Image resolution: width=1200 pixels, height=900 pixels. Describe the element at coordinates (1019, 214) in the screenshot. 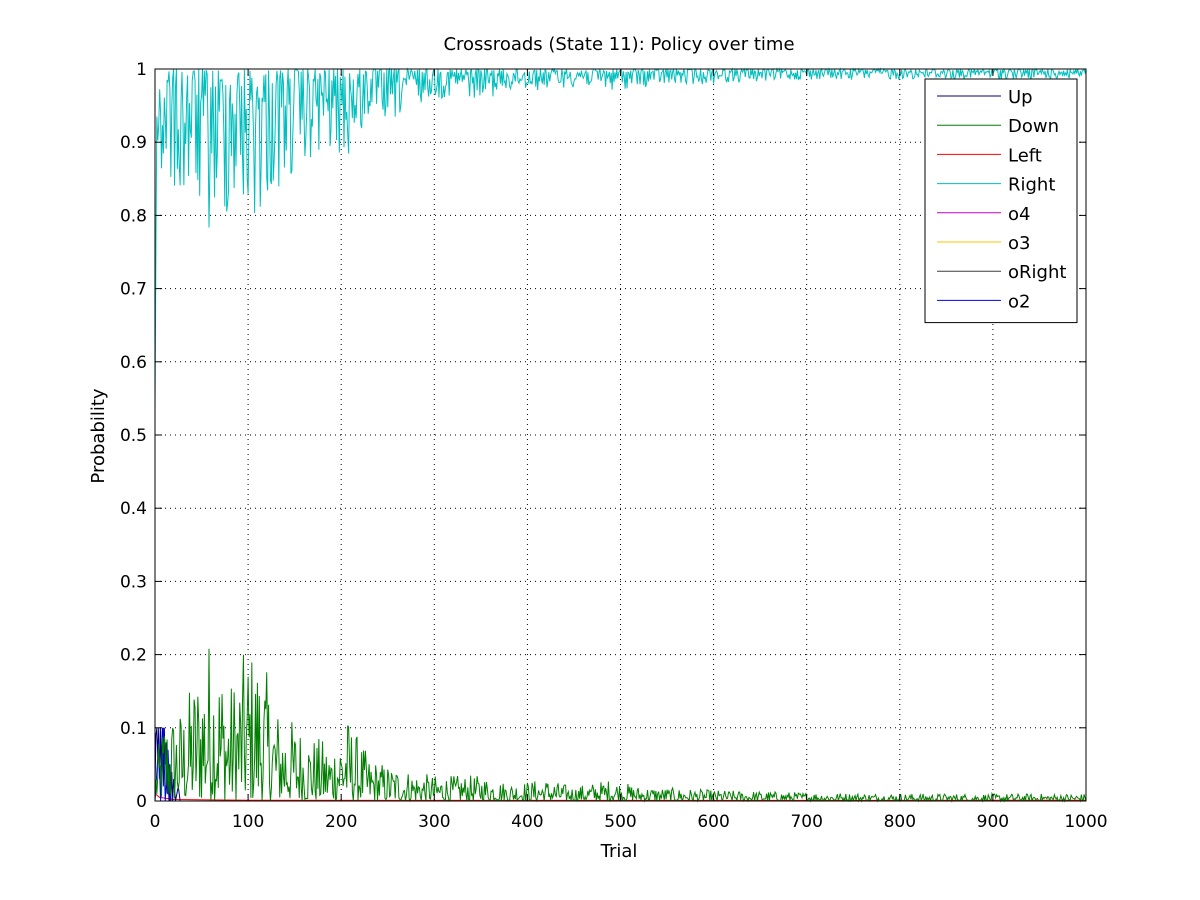

I see `legend-label: o4` at that location.